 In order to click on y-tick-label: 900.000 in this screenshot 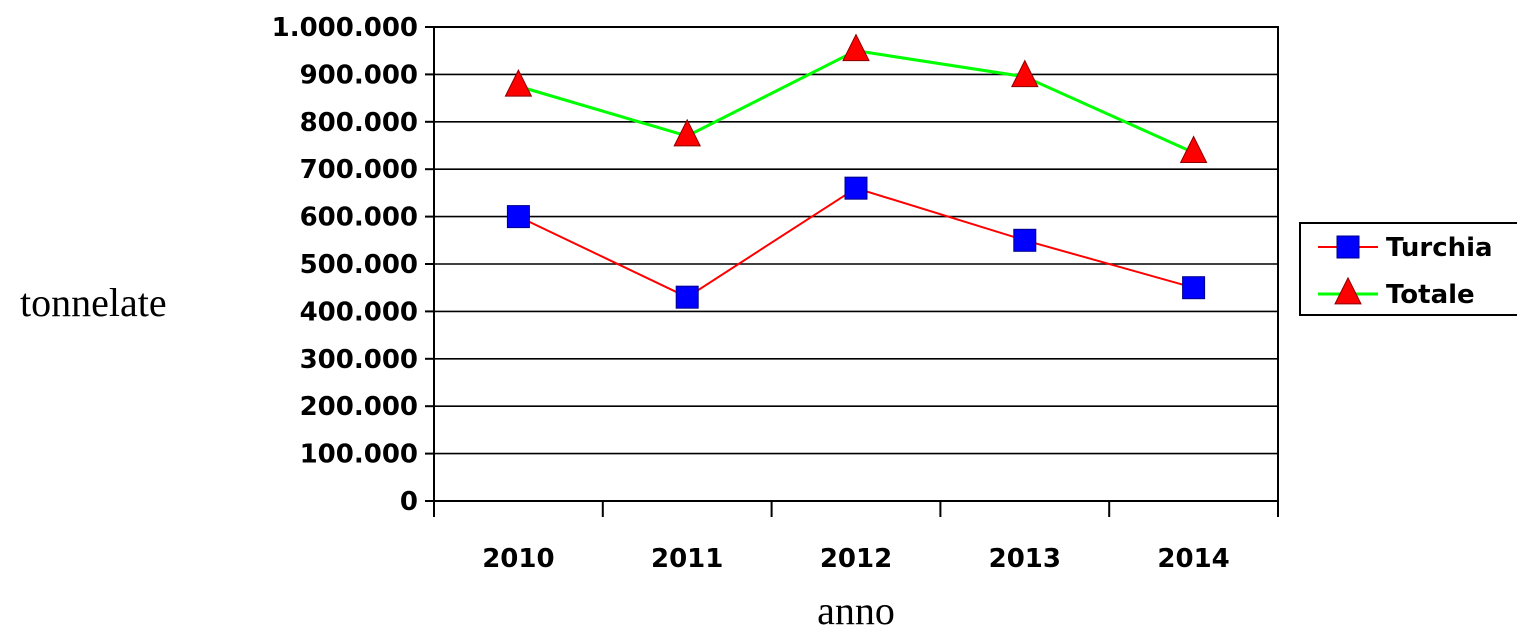, I will do `click(359, 75)`.